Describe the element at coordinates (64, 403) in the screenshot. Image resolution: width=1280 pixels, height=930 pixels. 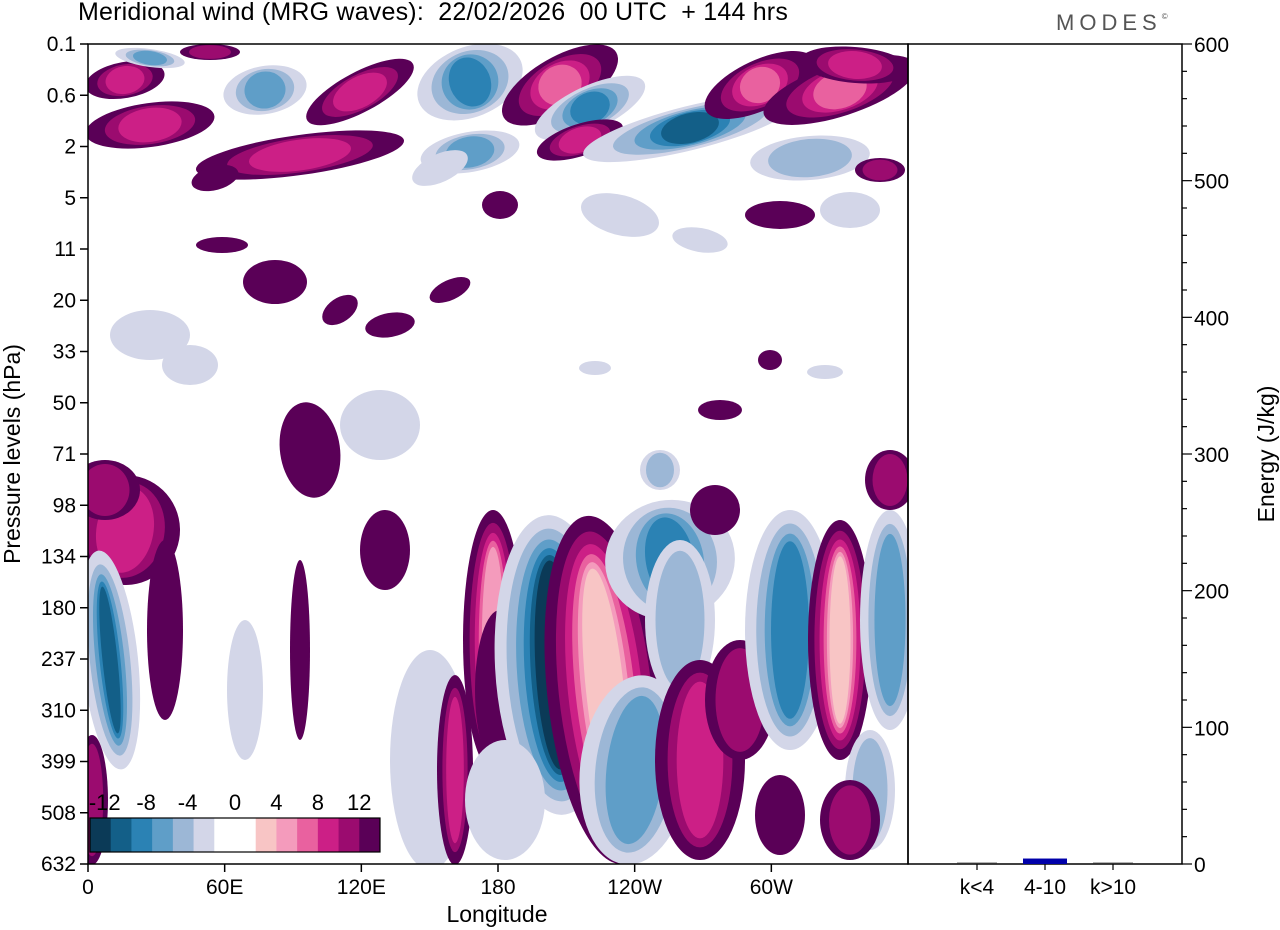
I see `pressure-tick-label: 50` at that location.